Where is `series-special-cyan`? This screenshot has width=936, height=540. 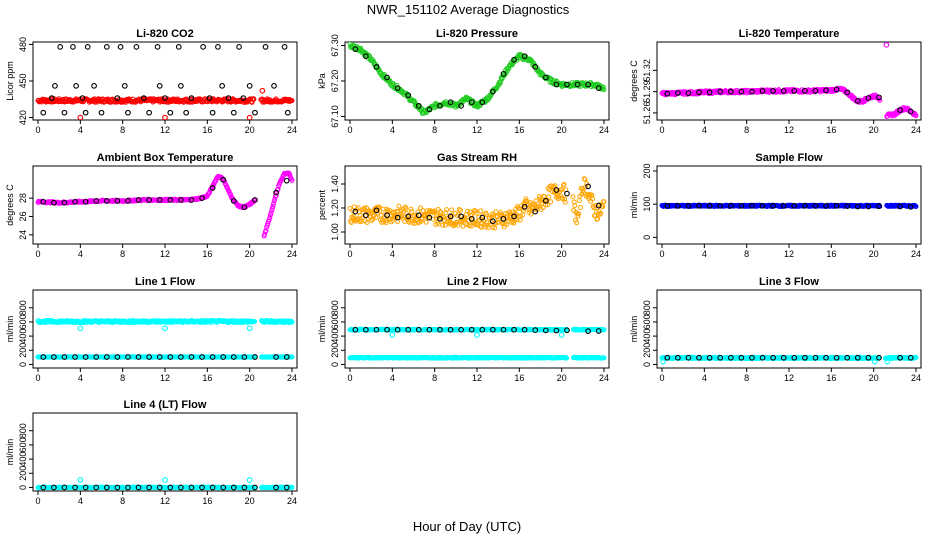
series-special-cyan is located at coordinates (165, 328).